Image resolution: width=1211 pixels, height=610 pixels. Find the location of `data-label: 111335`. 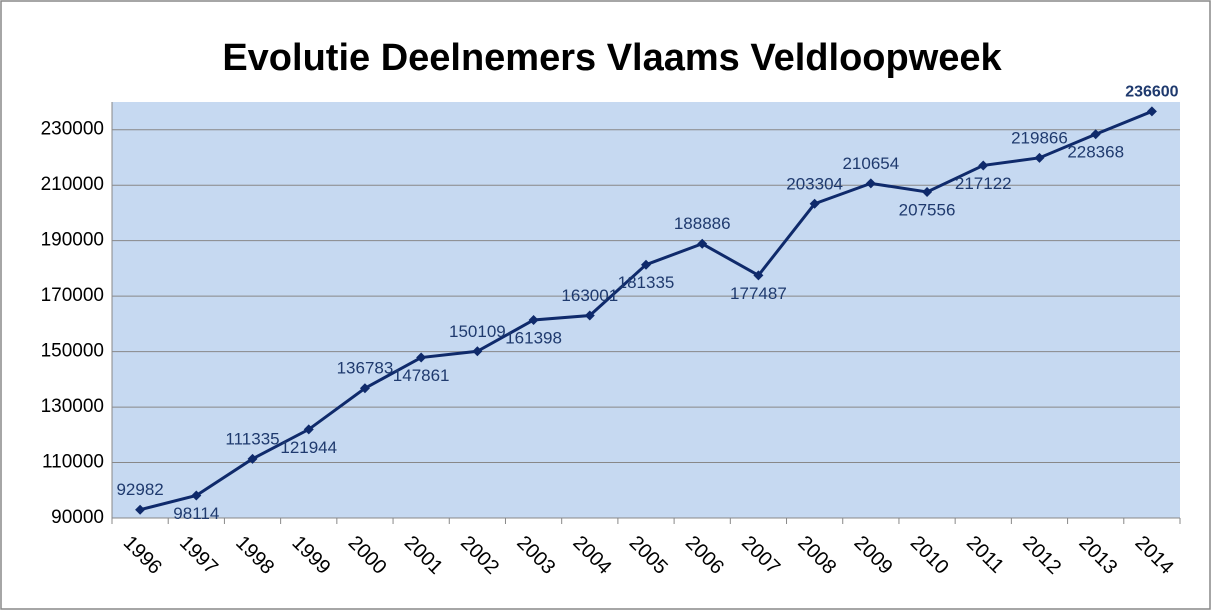

data-label: 111335 is located at coordinates (252, 438).